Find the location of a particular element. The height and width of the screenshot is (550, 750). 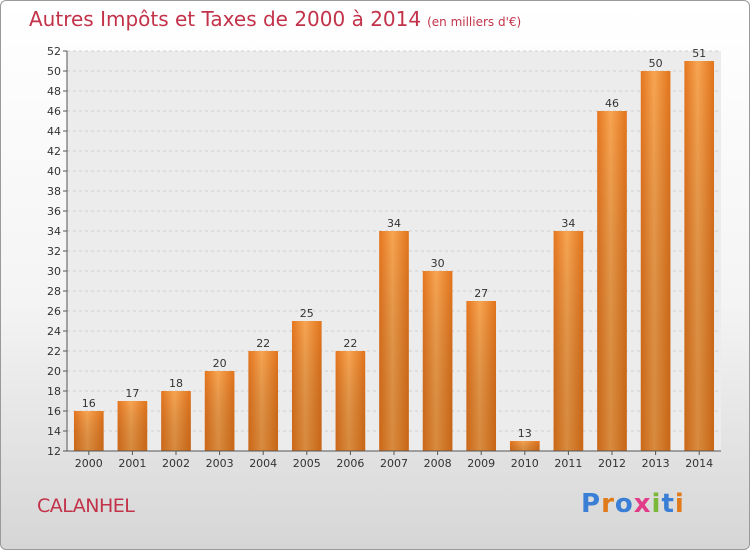

y-tick-label: 22 is located at coordinates (54, 351).